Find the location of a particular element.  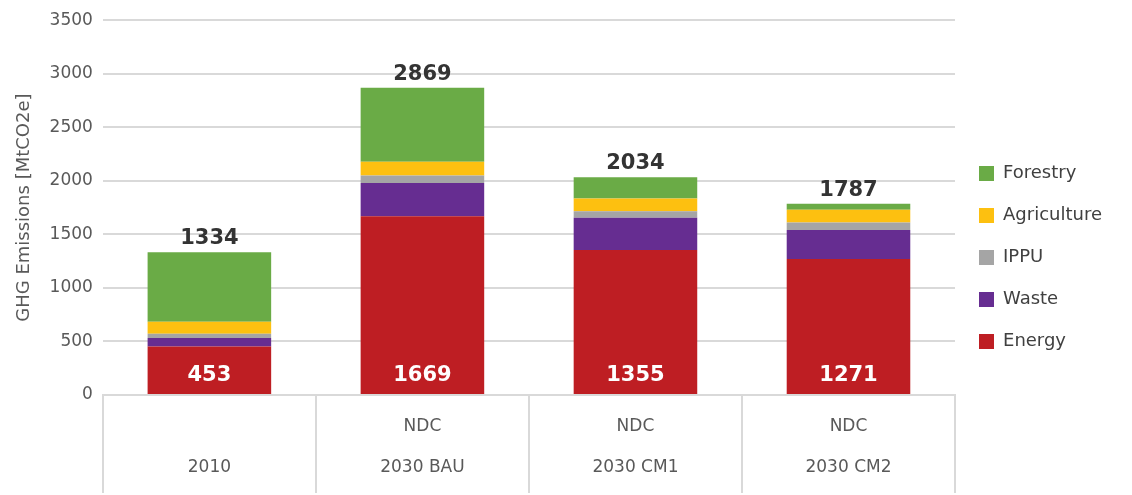

y-tick-label: 500 is located at coordinates (76, 339).